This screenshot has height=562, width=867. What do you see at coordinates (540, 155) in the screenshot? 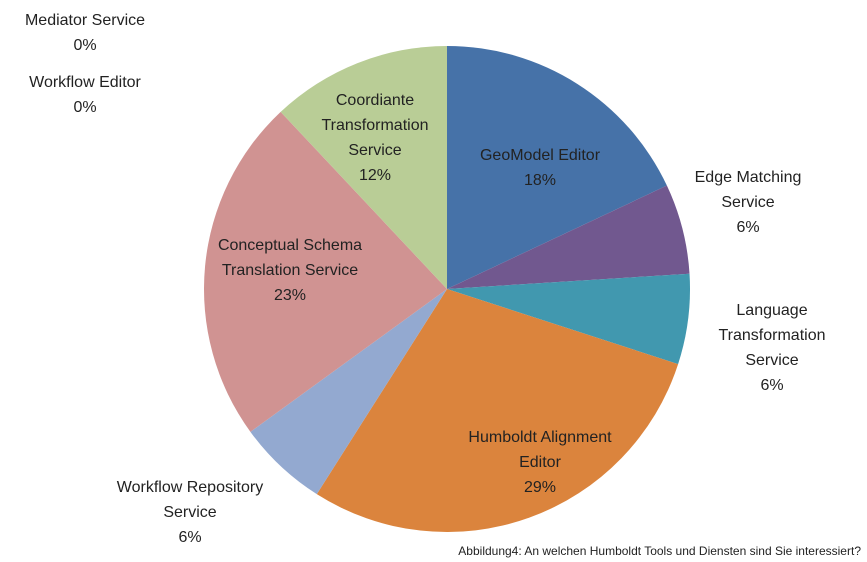
I see `category-label: GeoModel Editor` at bounding box center [540, 155].